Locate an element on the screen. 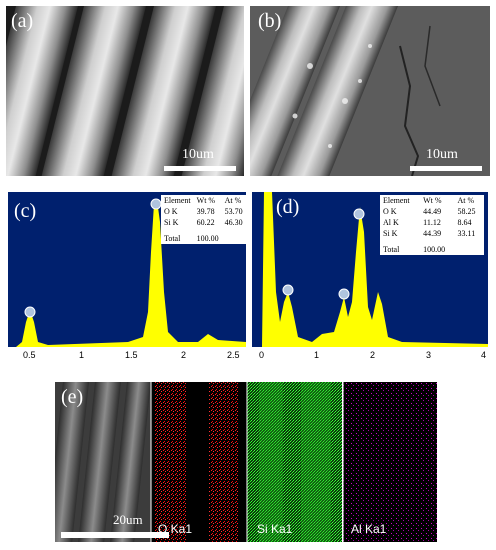  tick-d-2: 2 is located at coordinates (373, 355).